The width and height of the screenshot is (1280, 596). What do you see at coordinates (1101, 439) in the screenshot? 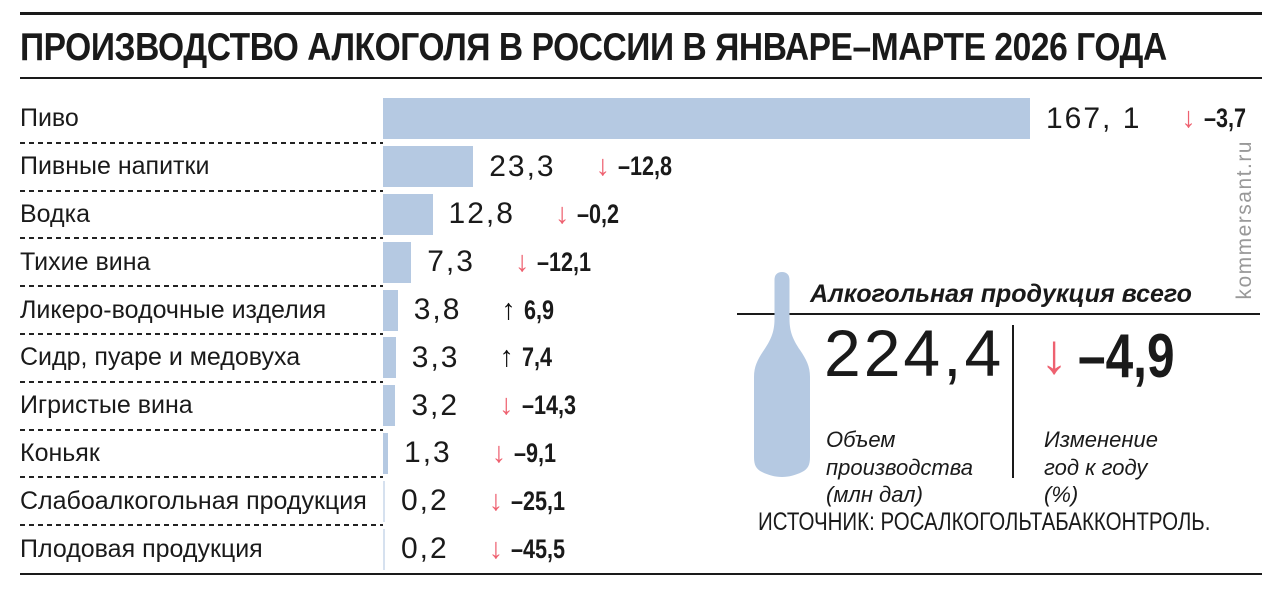
I see `change-caption-line: Изменение` at bounding box center [1101, 439].